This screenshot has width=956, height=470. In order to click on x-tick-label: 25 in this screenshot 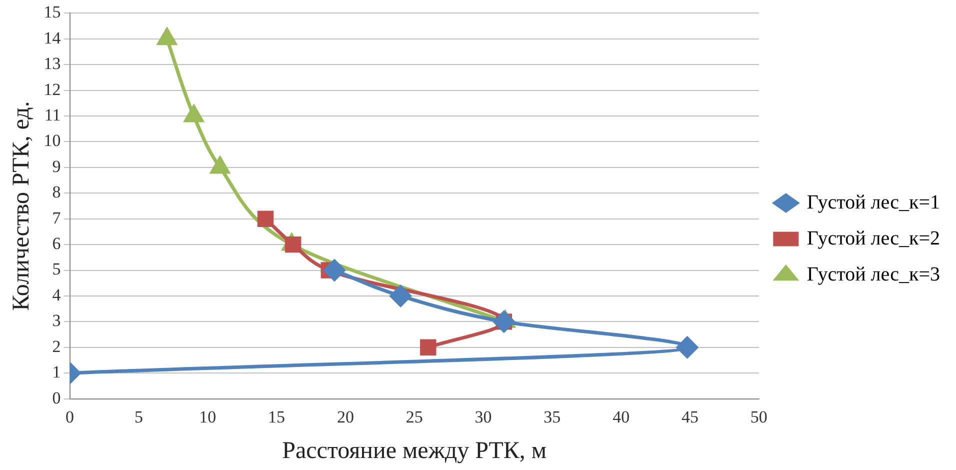, I will do `click(414, 416)`.